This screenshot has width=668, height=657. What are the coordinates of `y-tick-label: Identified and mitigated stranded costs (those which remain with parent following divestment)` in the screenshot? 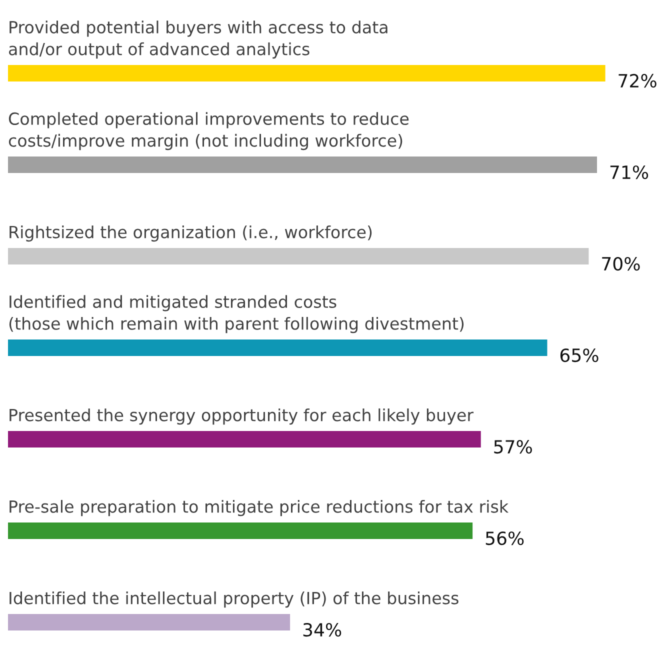 It's located at (236, 314).